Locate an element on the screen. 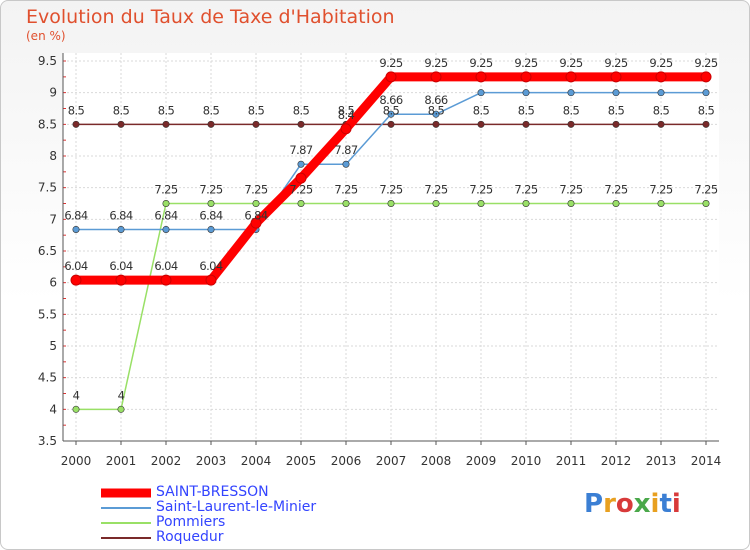 Image resolution: width=750 pixels, height=550 pixels. x-tick-label: 2014 is located at coordinates (706, 461).